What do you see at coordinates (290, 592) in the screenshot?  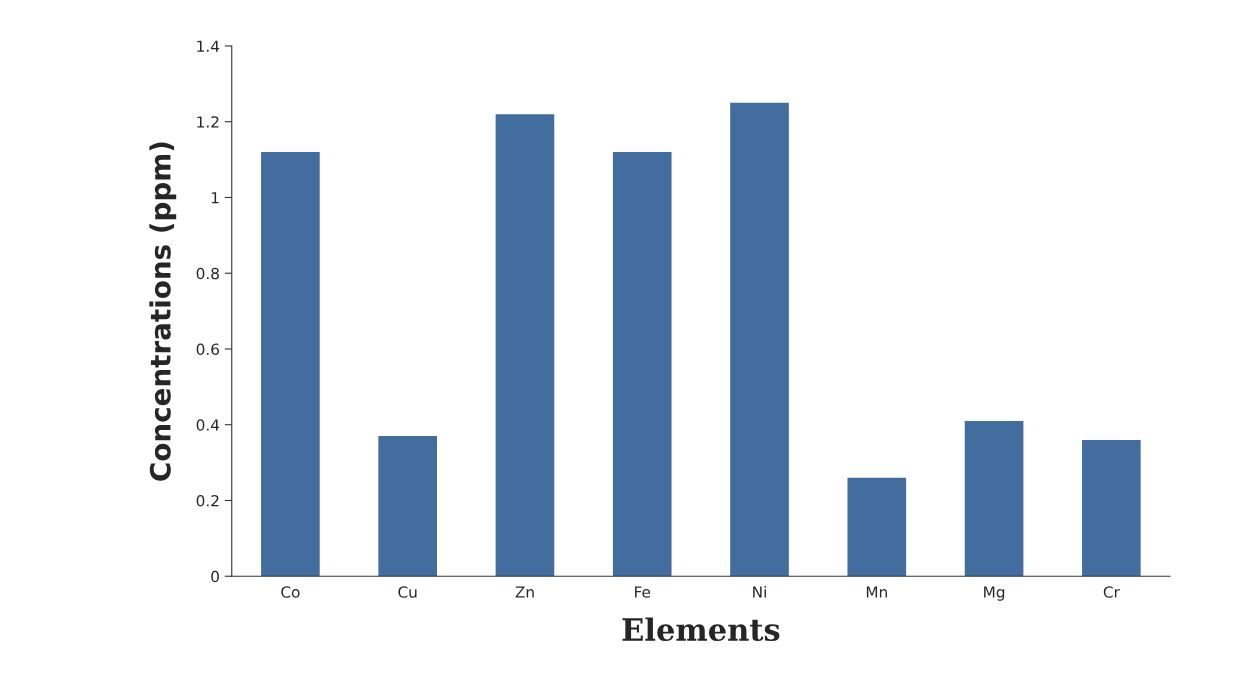 I see `x-tick-label: Co` at bounding box center [290, 592].